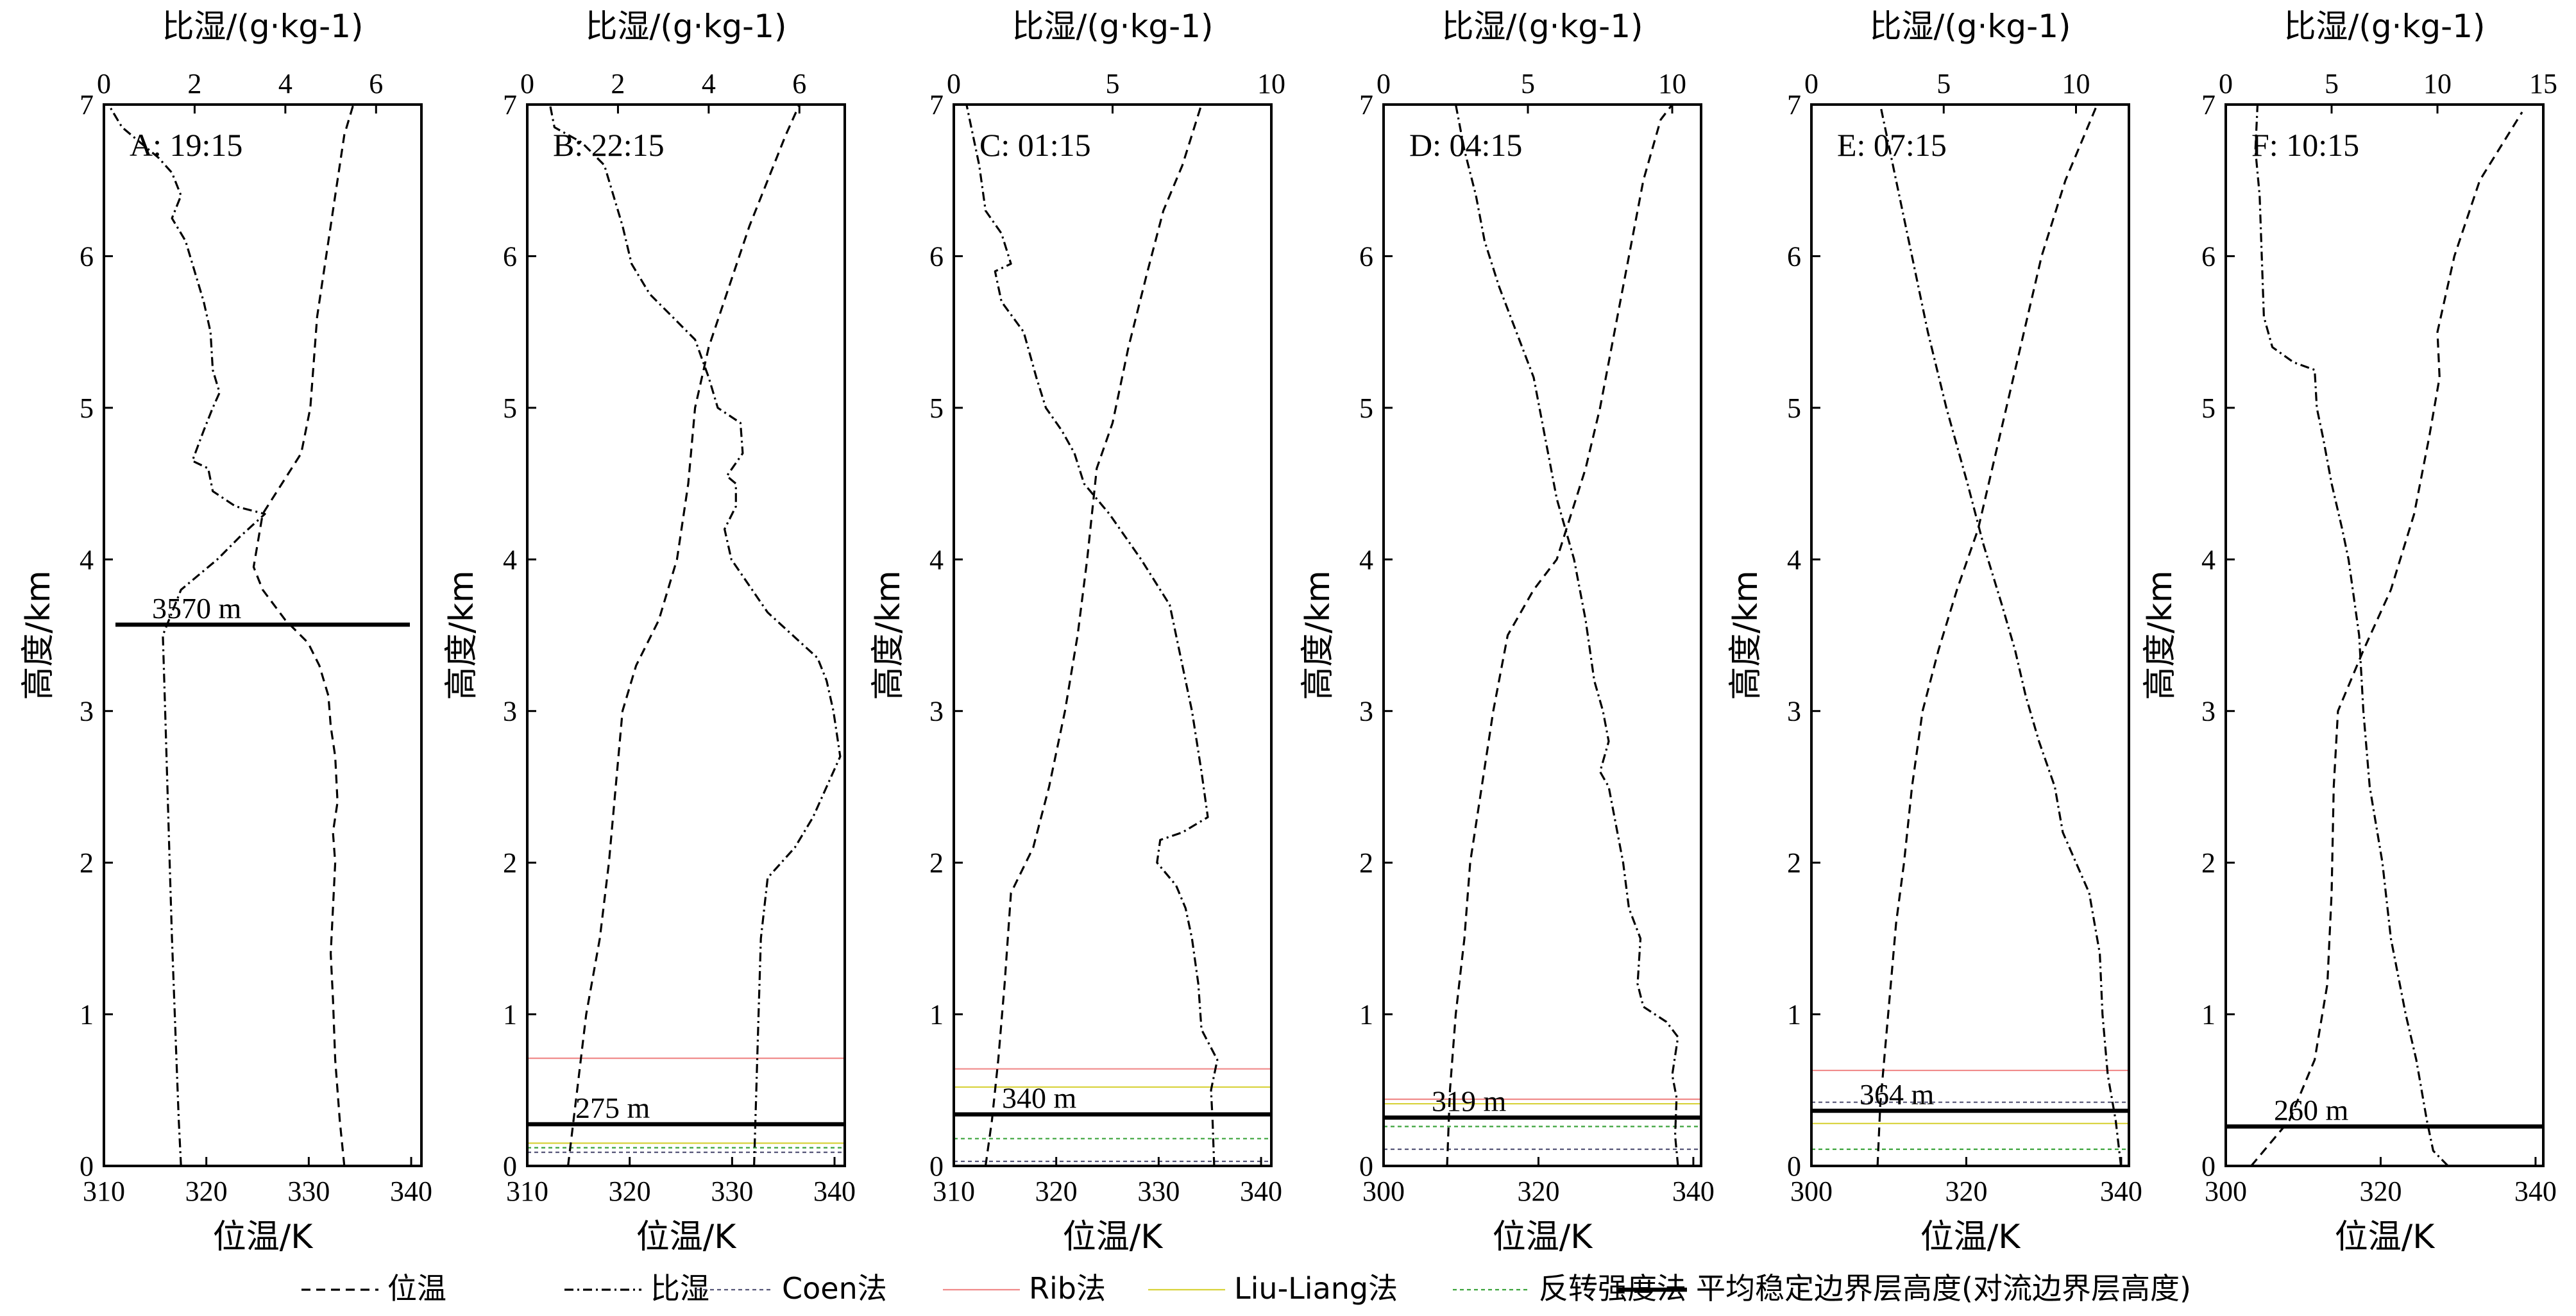 This screenshot has height=1316, width=2576. What do you see at coordinates (1672, 84) in the screenshot?
I see `x2-tick-label: 10` at bounding box center [1672, 84].